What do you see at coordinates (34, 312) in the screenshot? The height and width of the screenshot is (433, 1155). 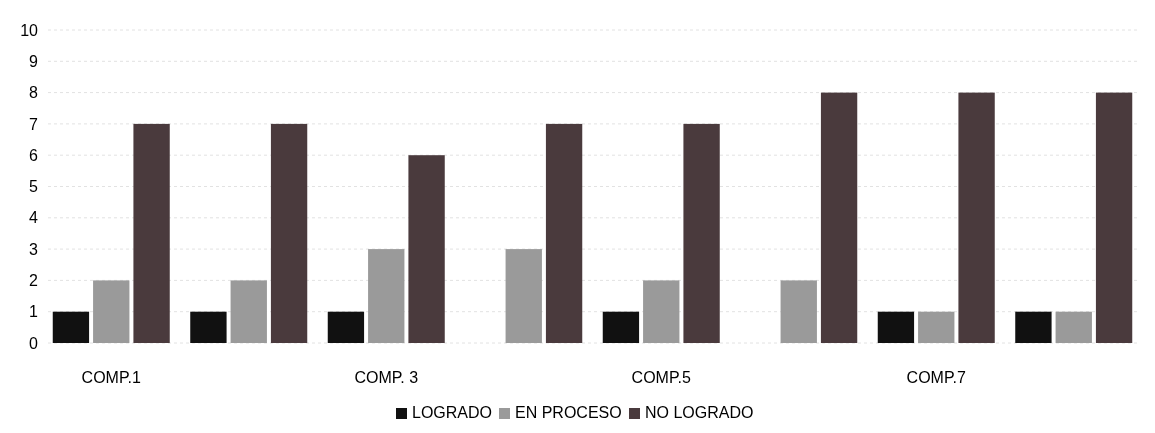 I see `y-tick-label: 1` at bounding box center [34, 312].